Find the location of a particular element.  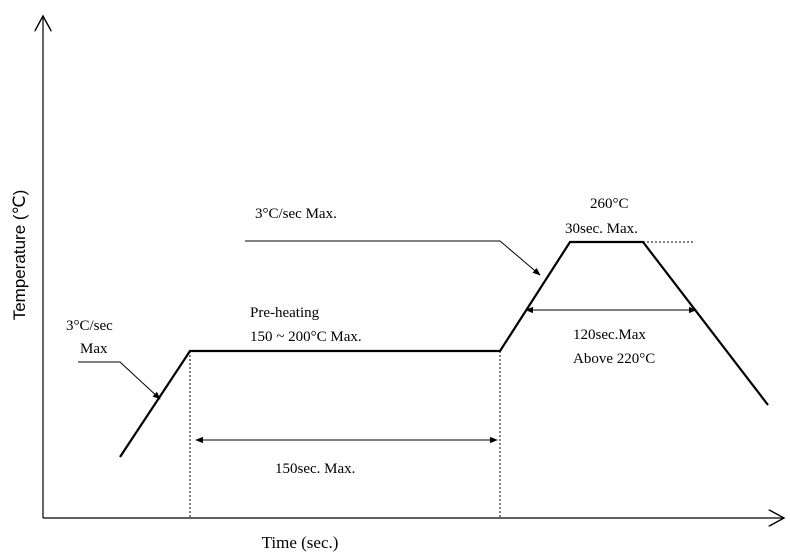

annotation: 150 ~ 200°C Max. is located at coordinates (306, 337).